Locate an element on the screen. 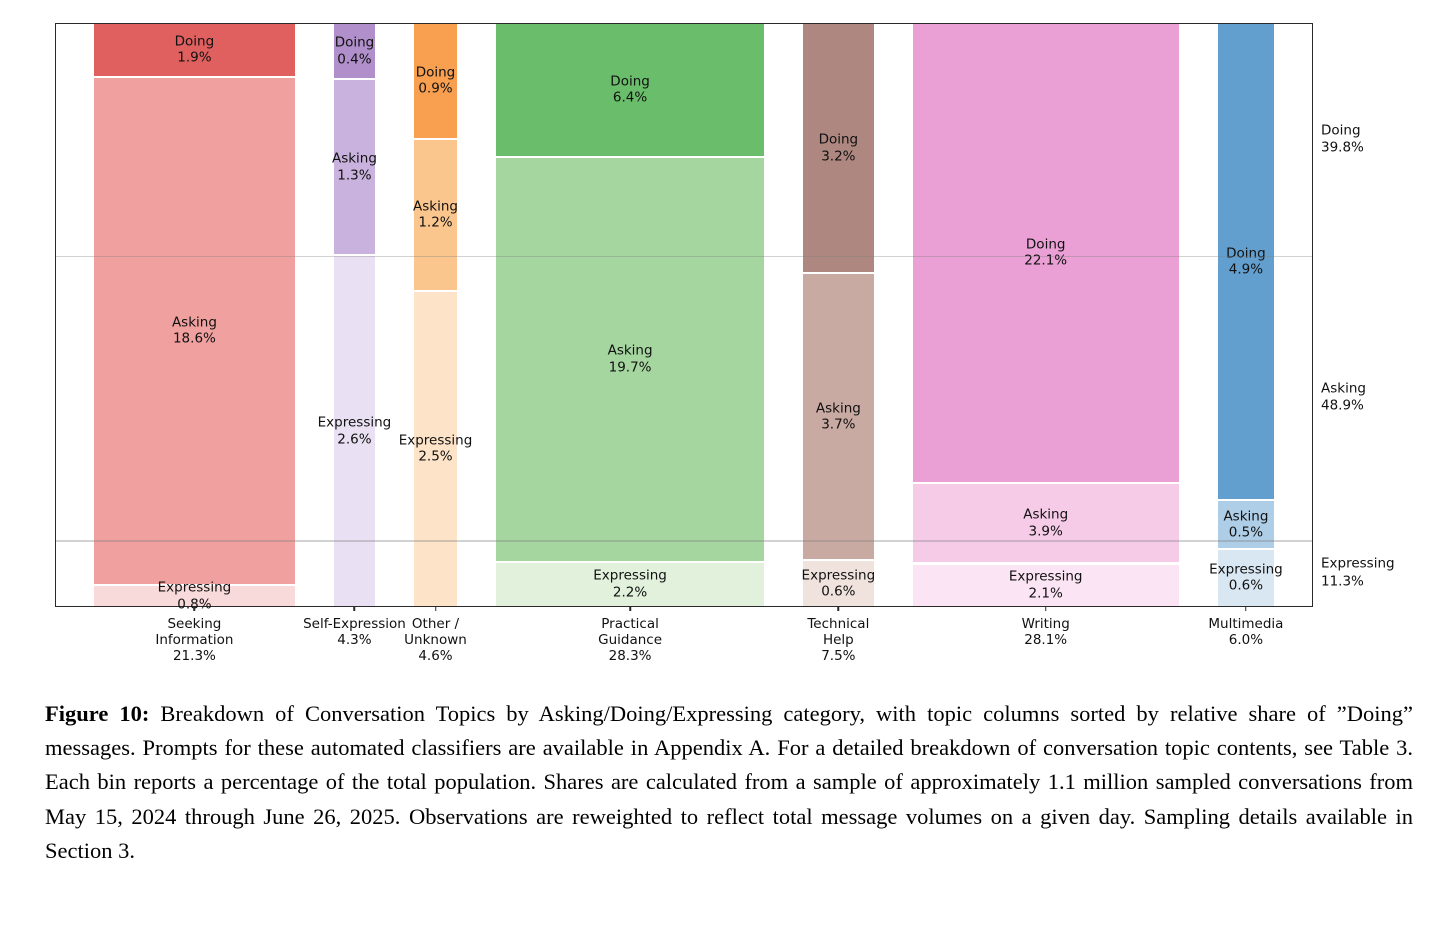 Image resolution: width=1456 pixels, height=951 pixels. row-share-value: 48.9% is located at coordinates (1342, 405).